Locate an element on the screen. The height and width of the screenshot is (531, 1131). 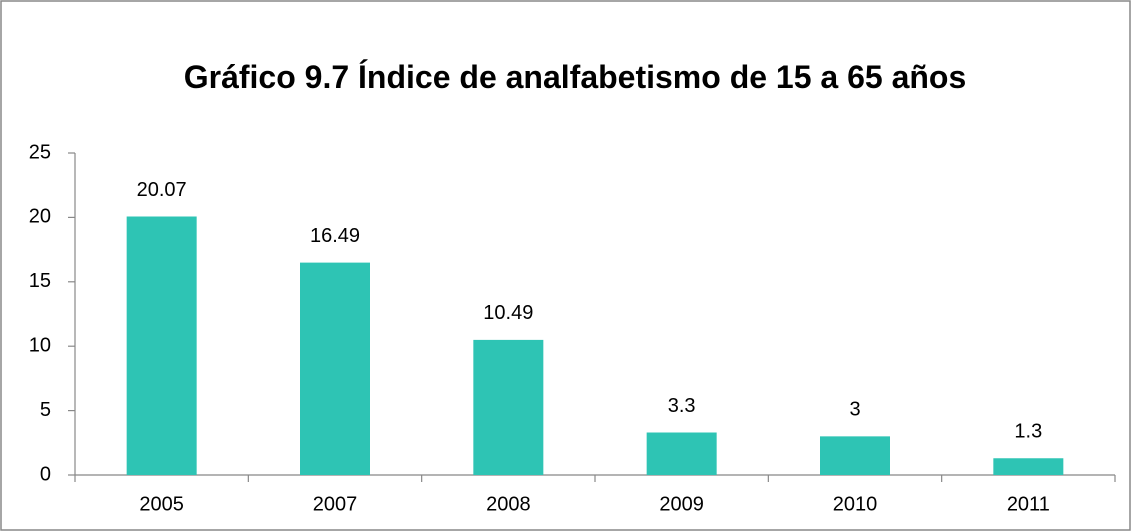
y-tick-label: 0 is located at coordinates (45, 474).